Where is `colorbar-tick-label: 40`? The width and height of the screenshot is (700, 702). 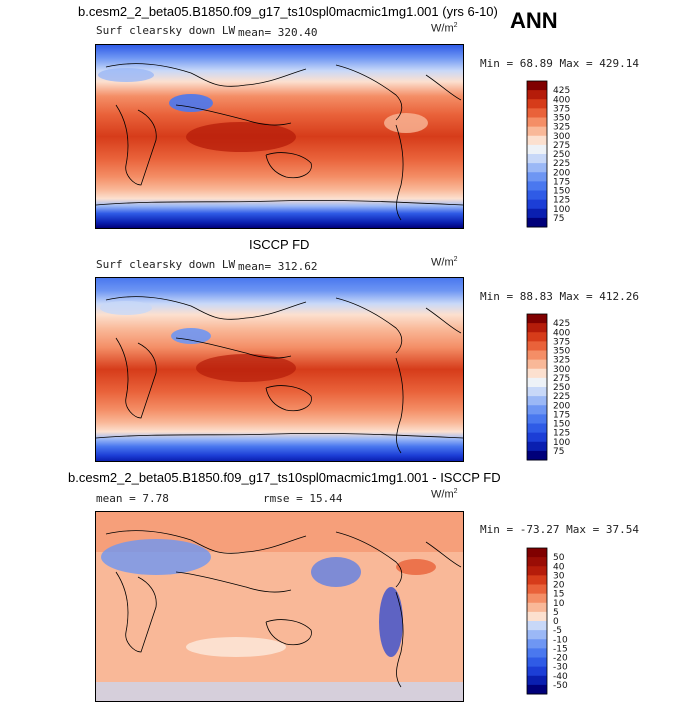
colorbar-tick-label: 40 is located at coordinates (559, 567).